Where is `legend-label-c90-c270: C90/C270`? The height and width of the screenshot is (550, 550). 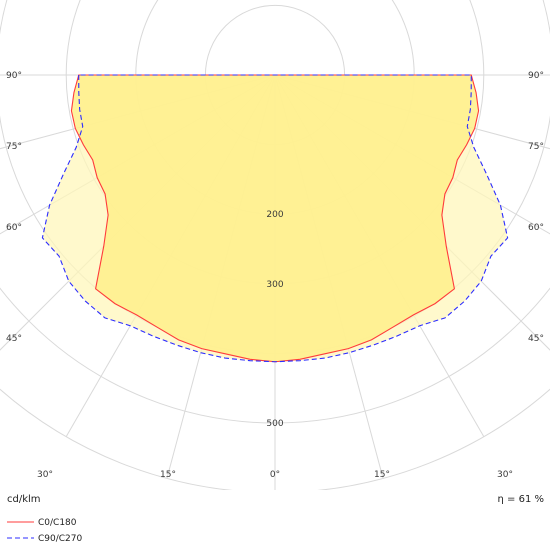
legend-label-c90-c270: C90/C270 is located at coordinates (60, 539).